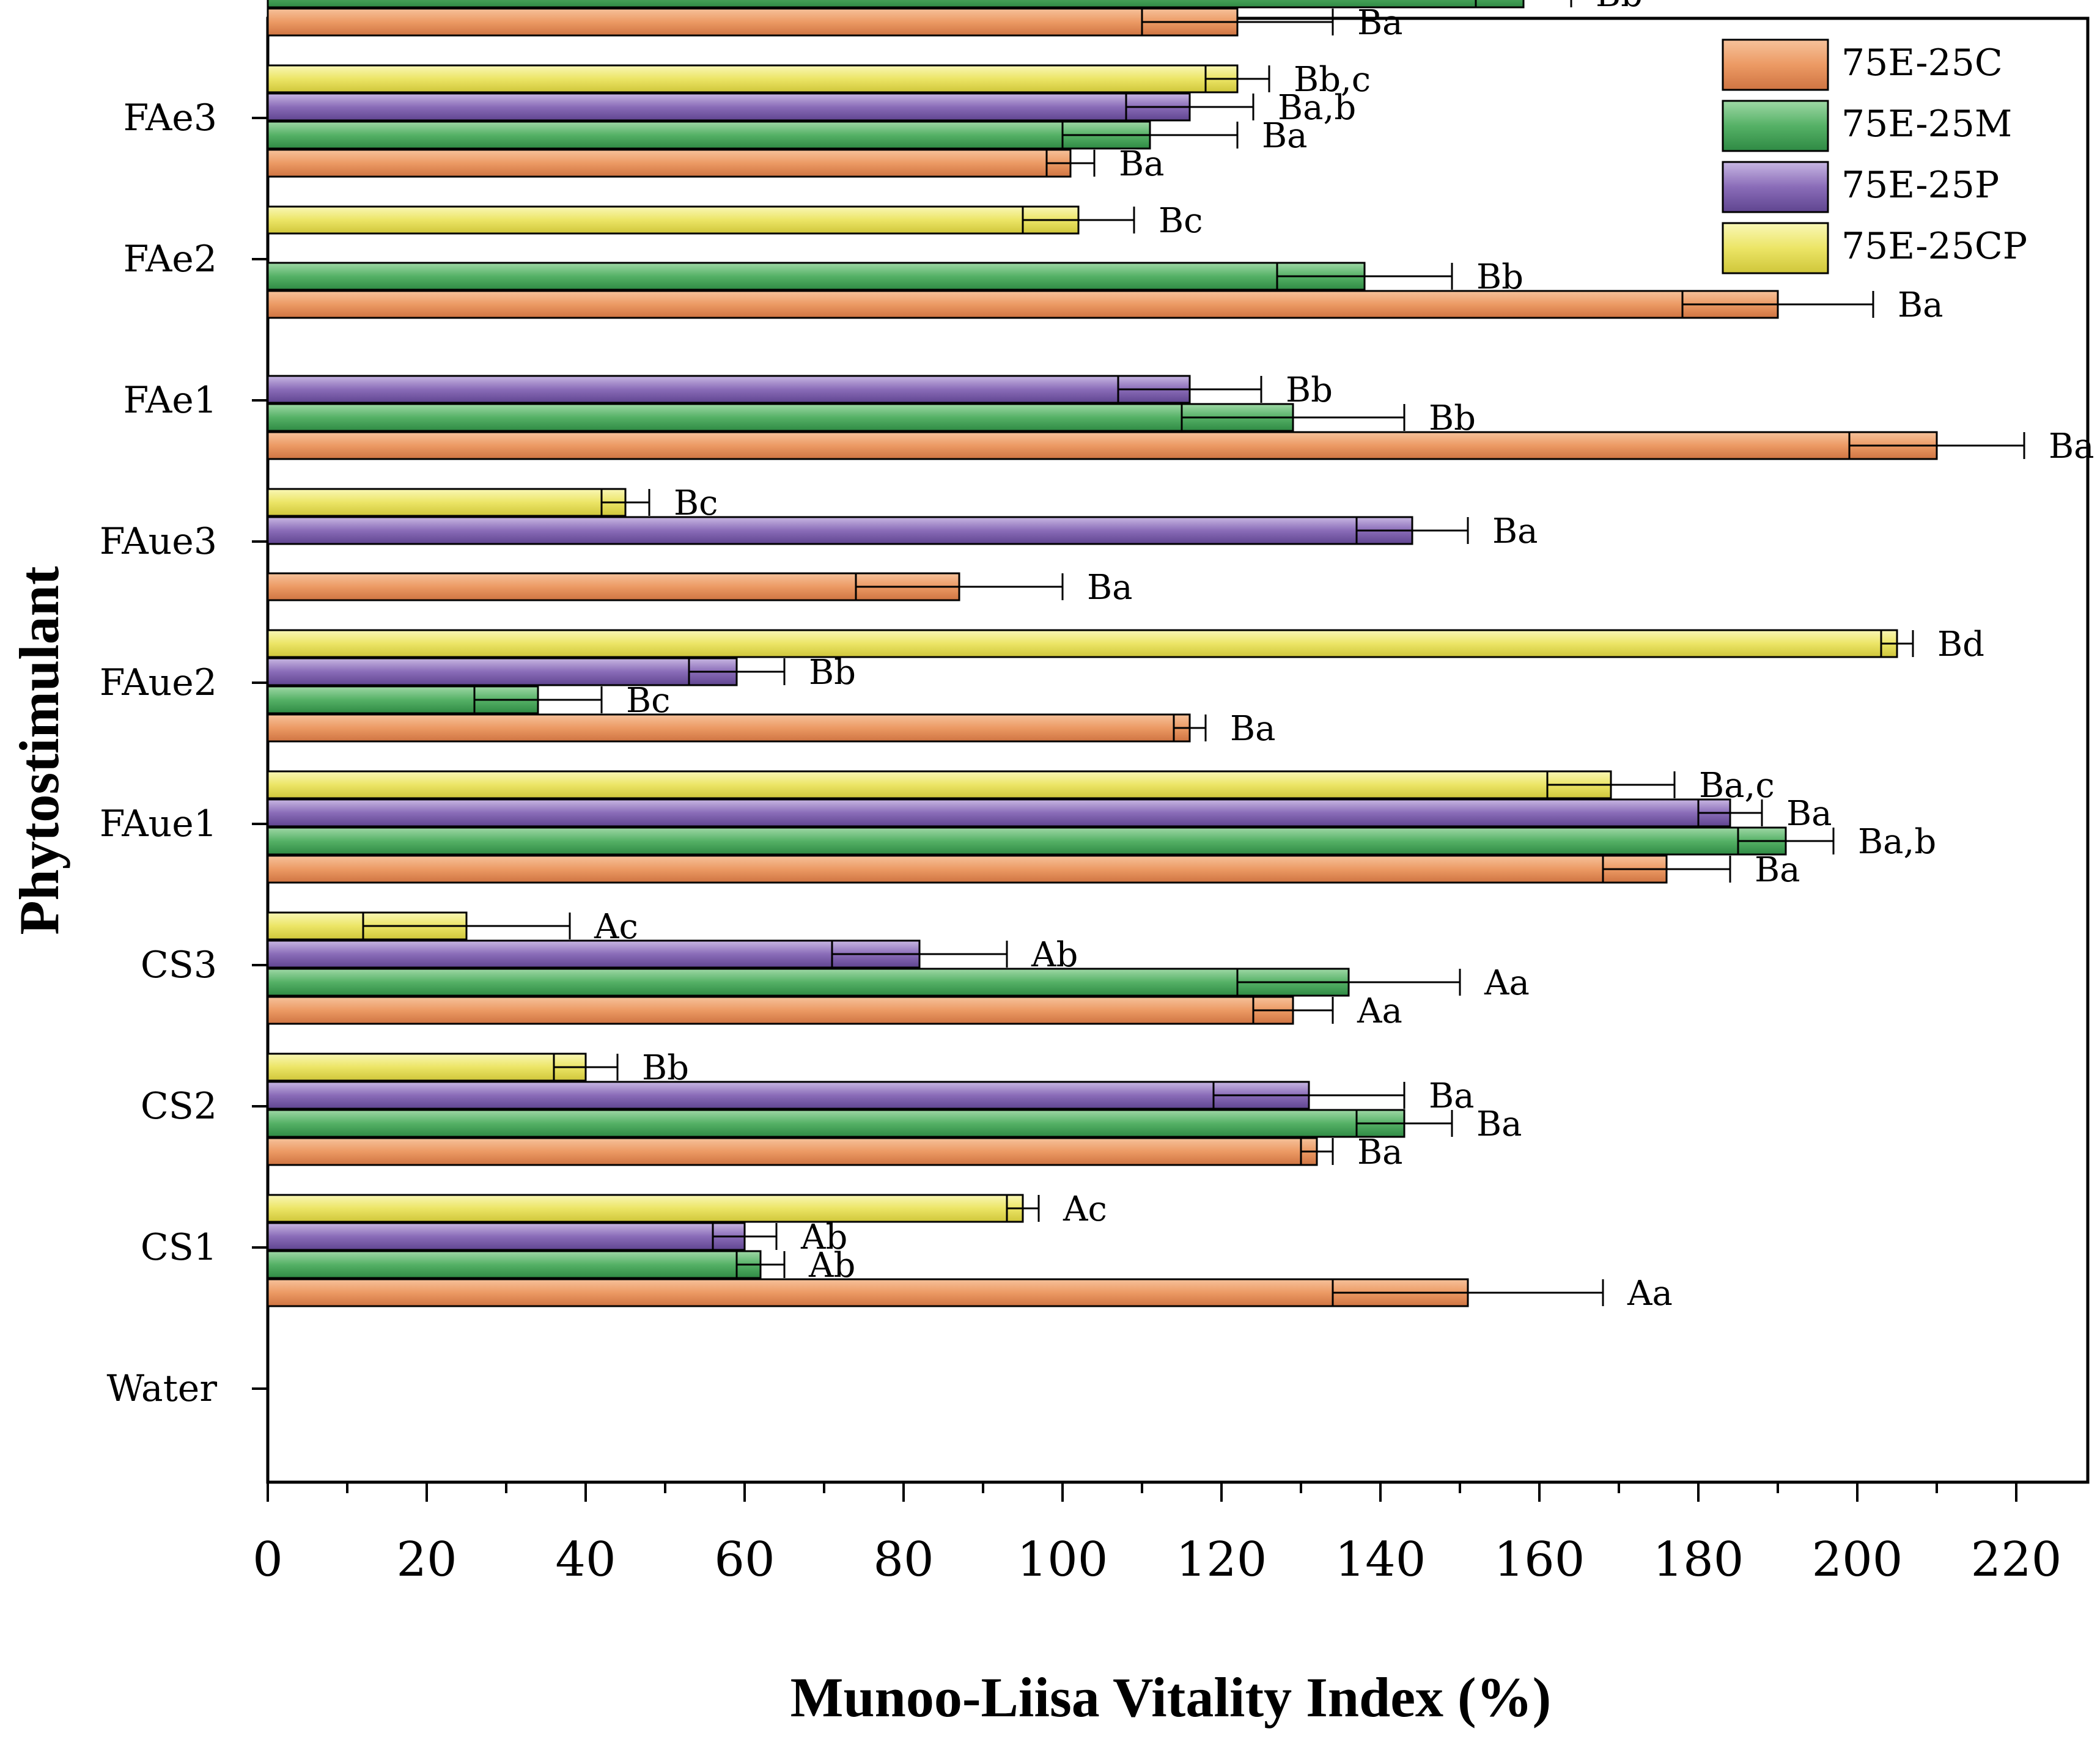  Describe the element at coordinates (836, 1123) in the screenshot. I see `bar-CS1-M` at that location.